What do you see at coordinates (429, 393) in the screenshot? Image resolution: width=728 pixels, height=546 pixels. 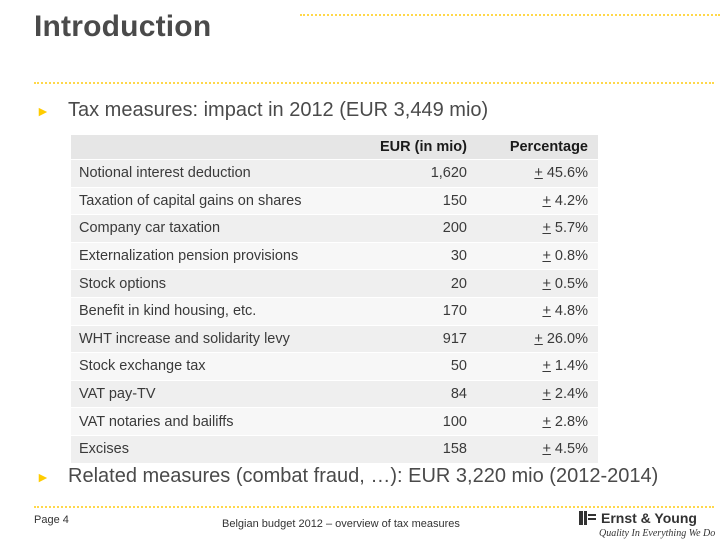 I see `row-eur: 84` at bounding box center [429, 393].